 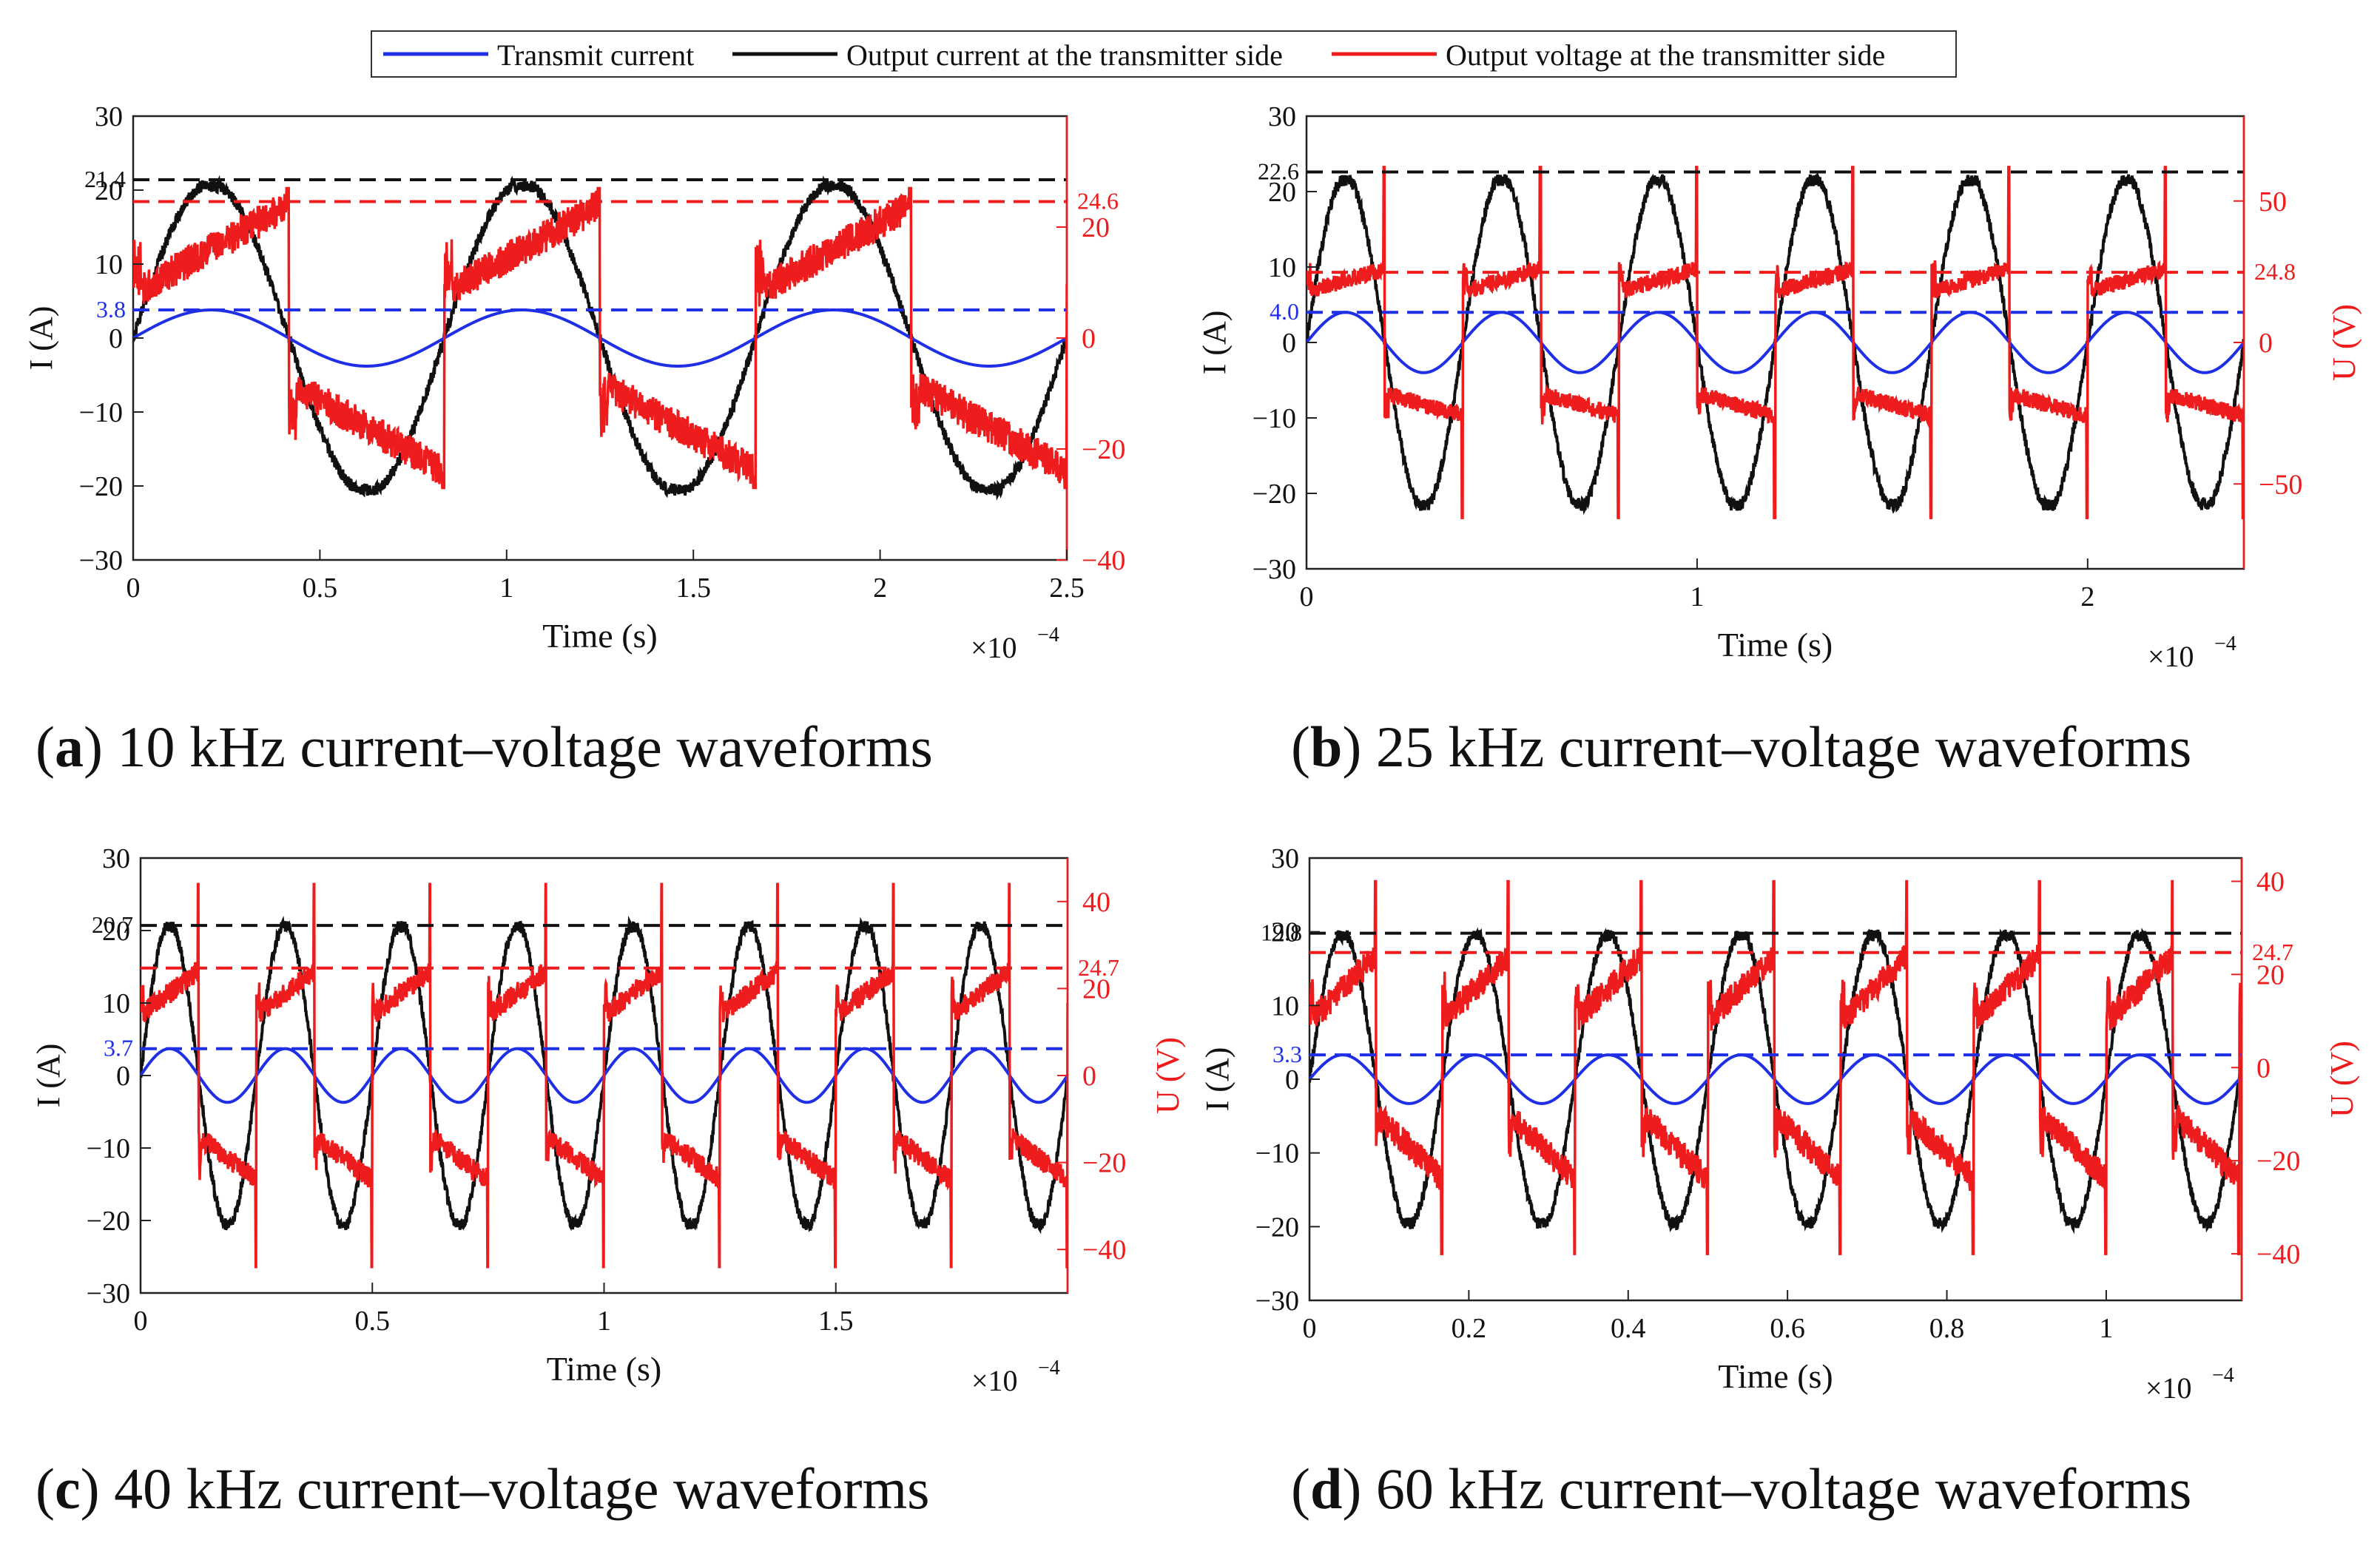 I want to click on legend-label-transmit-current: Transmit current, so click(x=595, y=55).